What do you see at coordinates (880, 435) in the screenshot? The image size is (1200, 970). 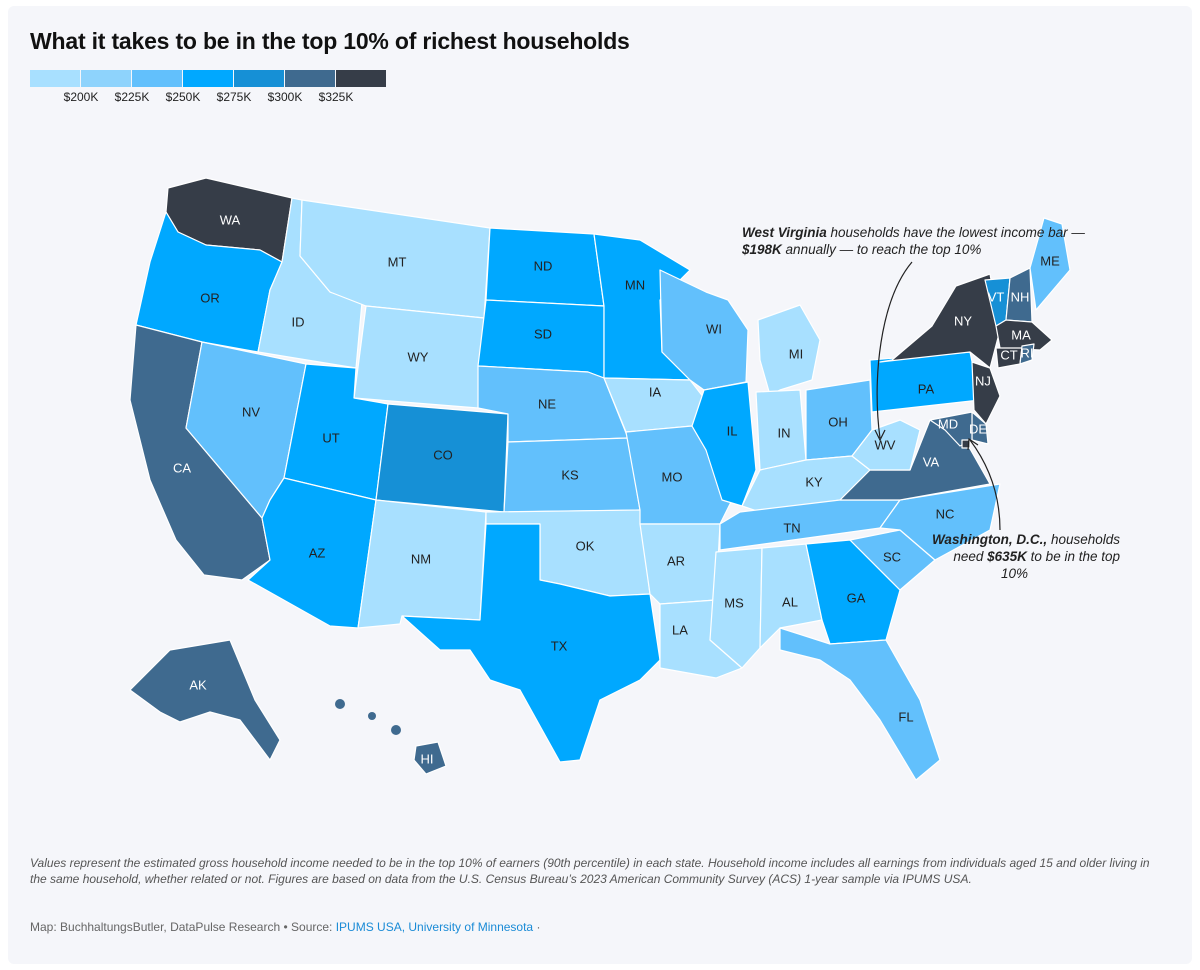 I see `wv-arrowhead` at bounding box center [880, 435].